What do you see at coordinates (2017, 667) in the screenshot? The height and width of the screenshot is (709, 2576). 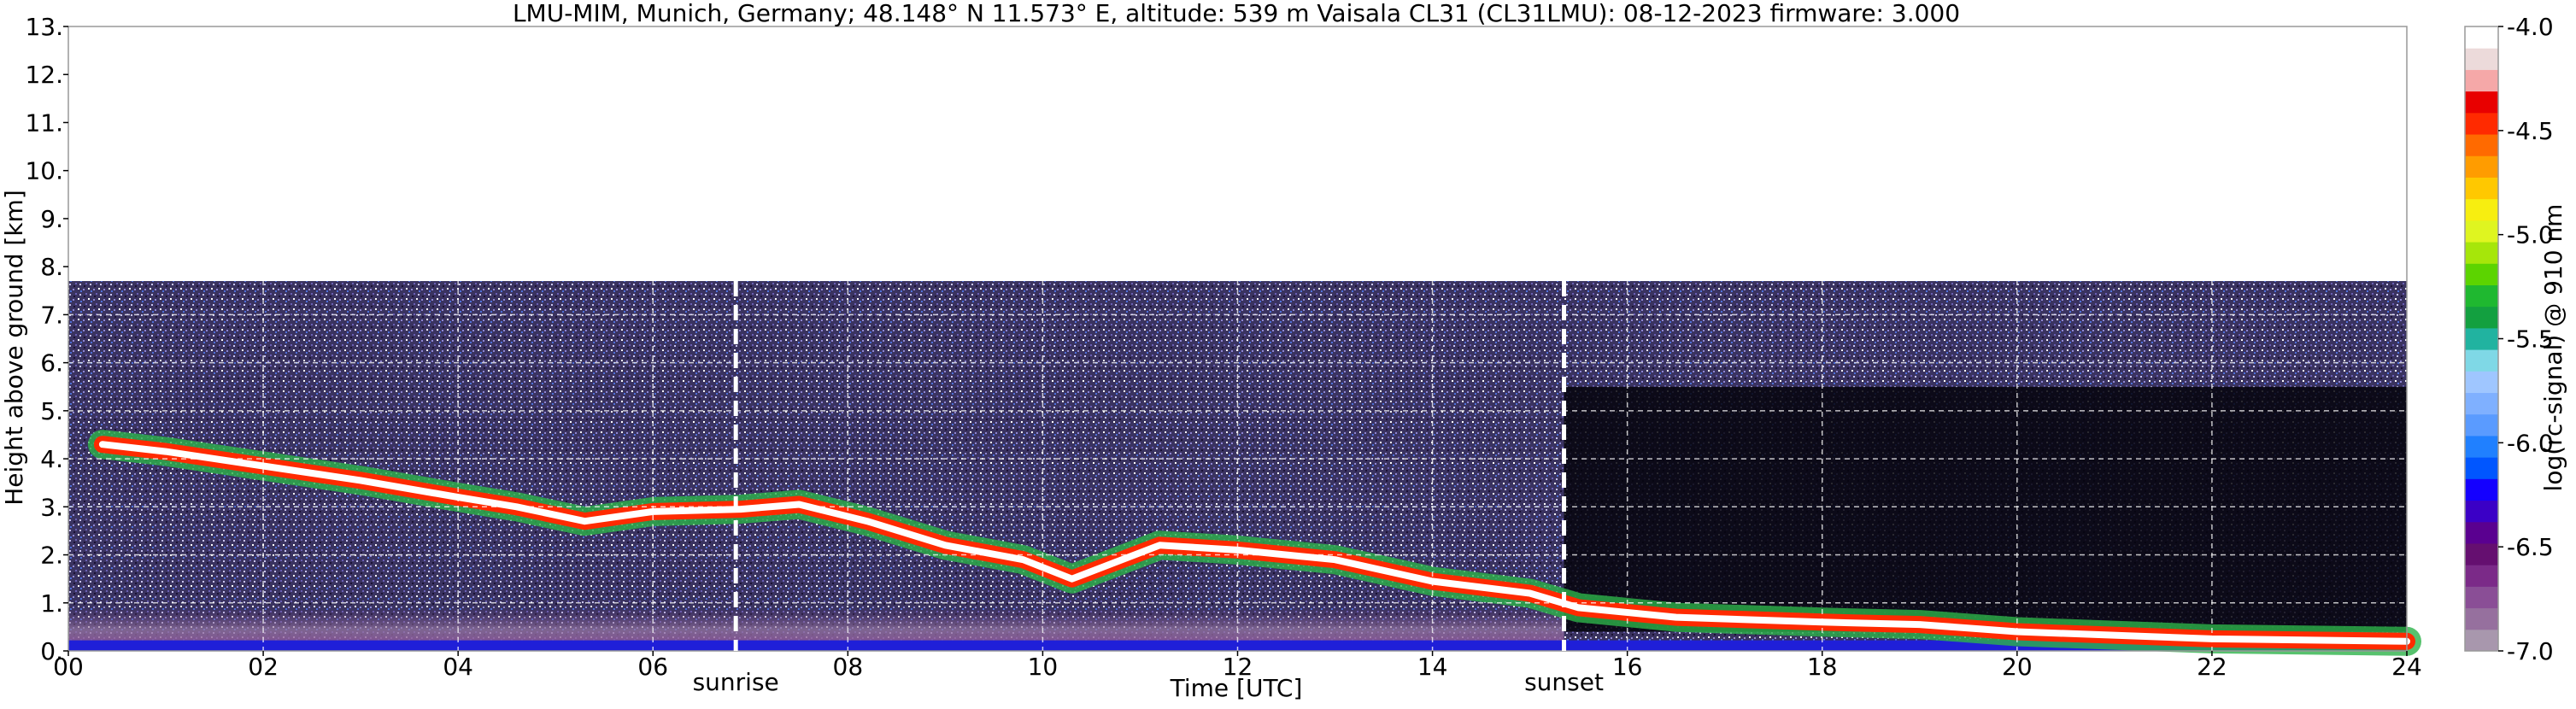 I see `x-tick-label: 20` at bounding box center [2017, 667].